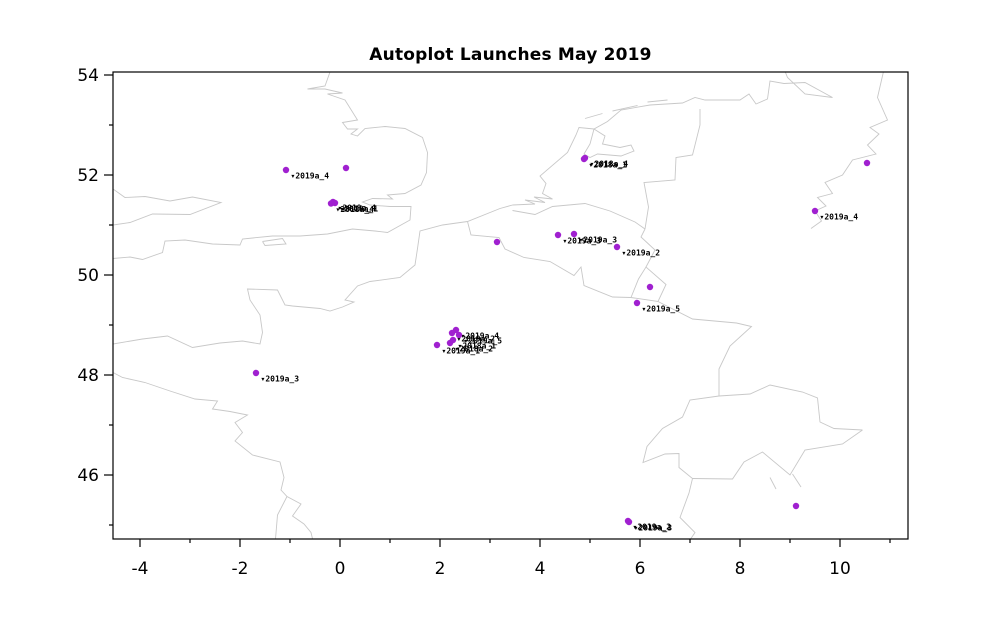 Image resolution: width=1003 pixels, height=633 pixels. What do you see at coordinates (510, 55) in the screenshot?
I see `chart-title: Autoplot Launches May 2019` at bounding box center [510, 55].